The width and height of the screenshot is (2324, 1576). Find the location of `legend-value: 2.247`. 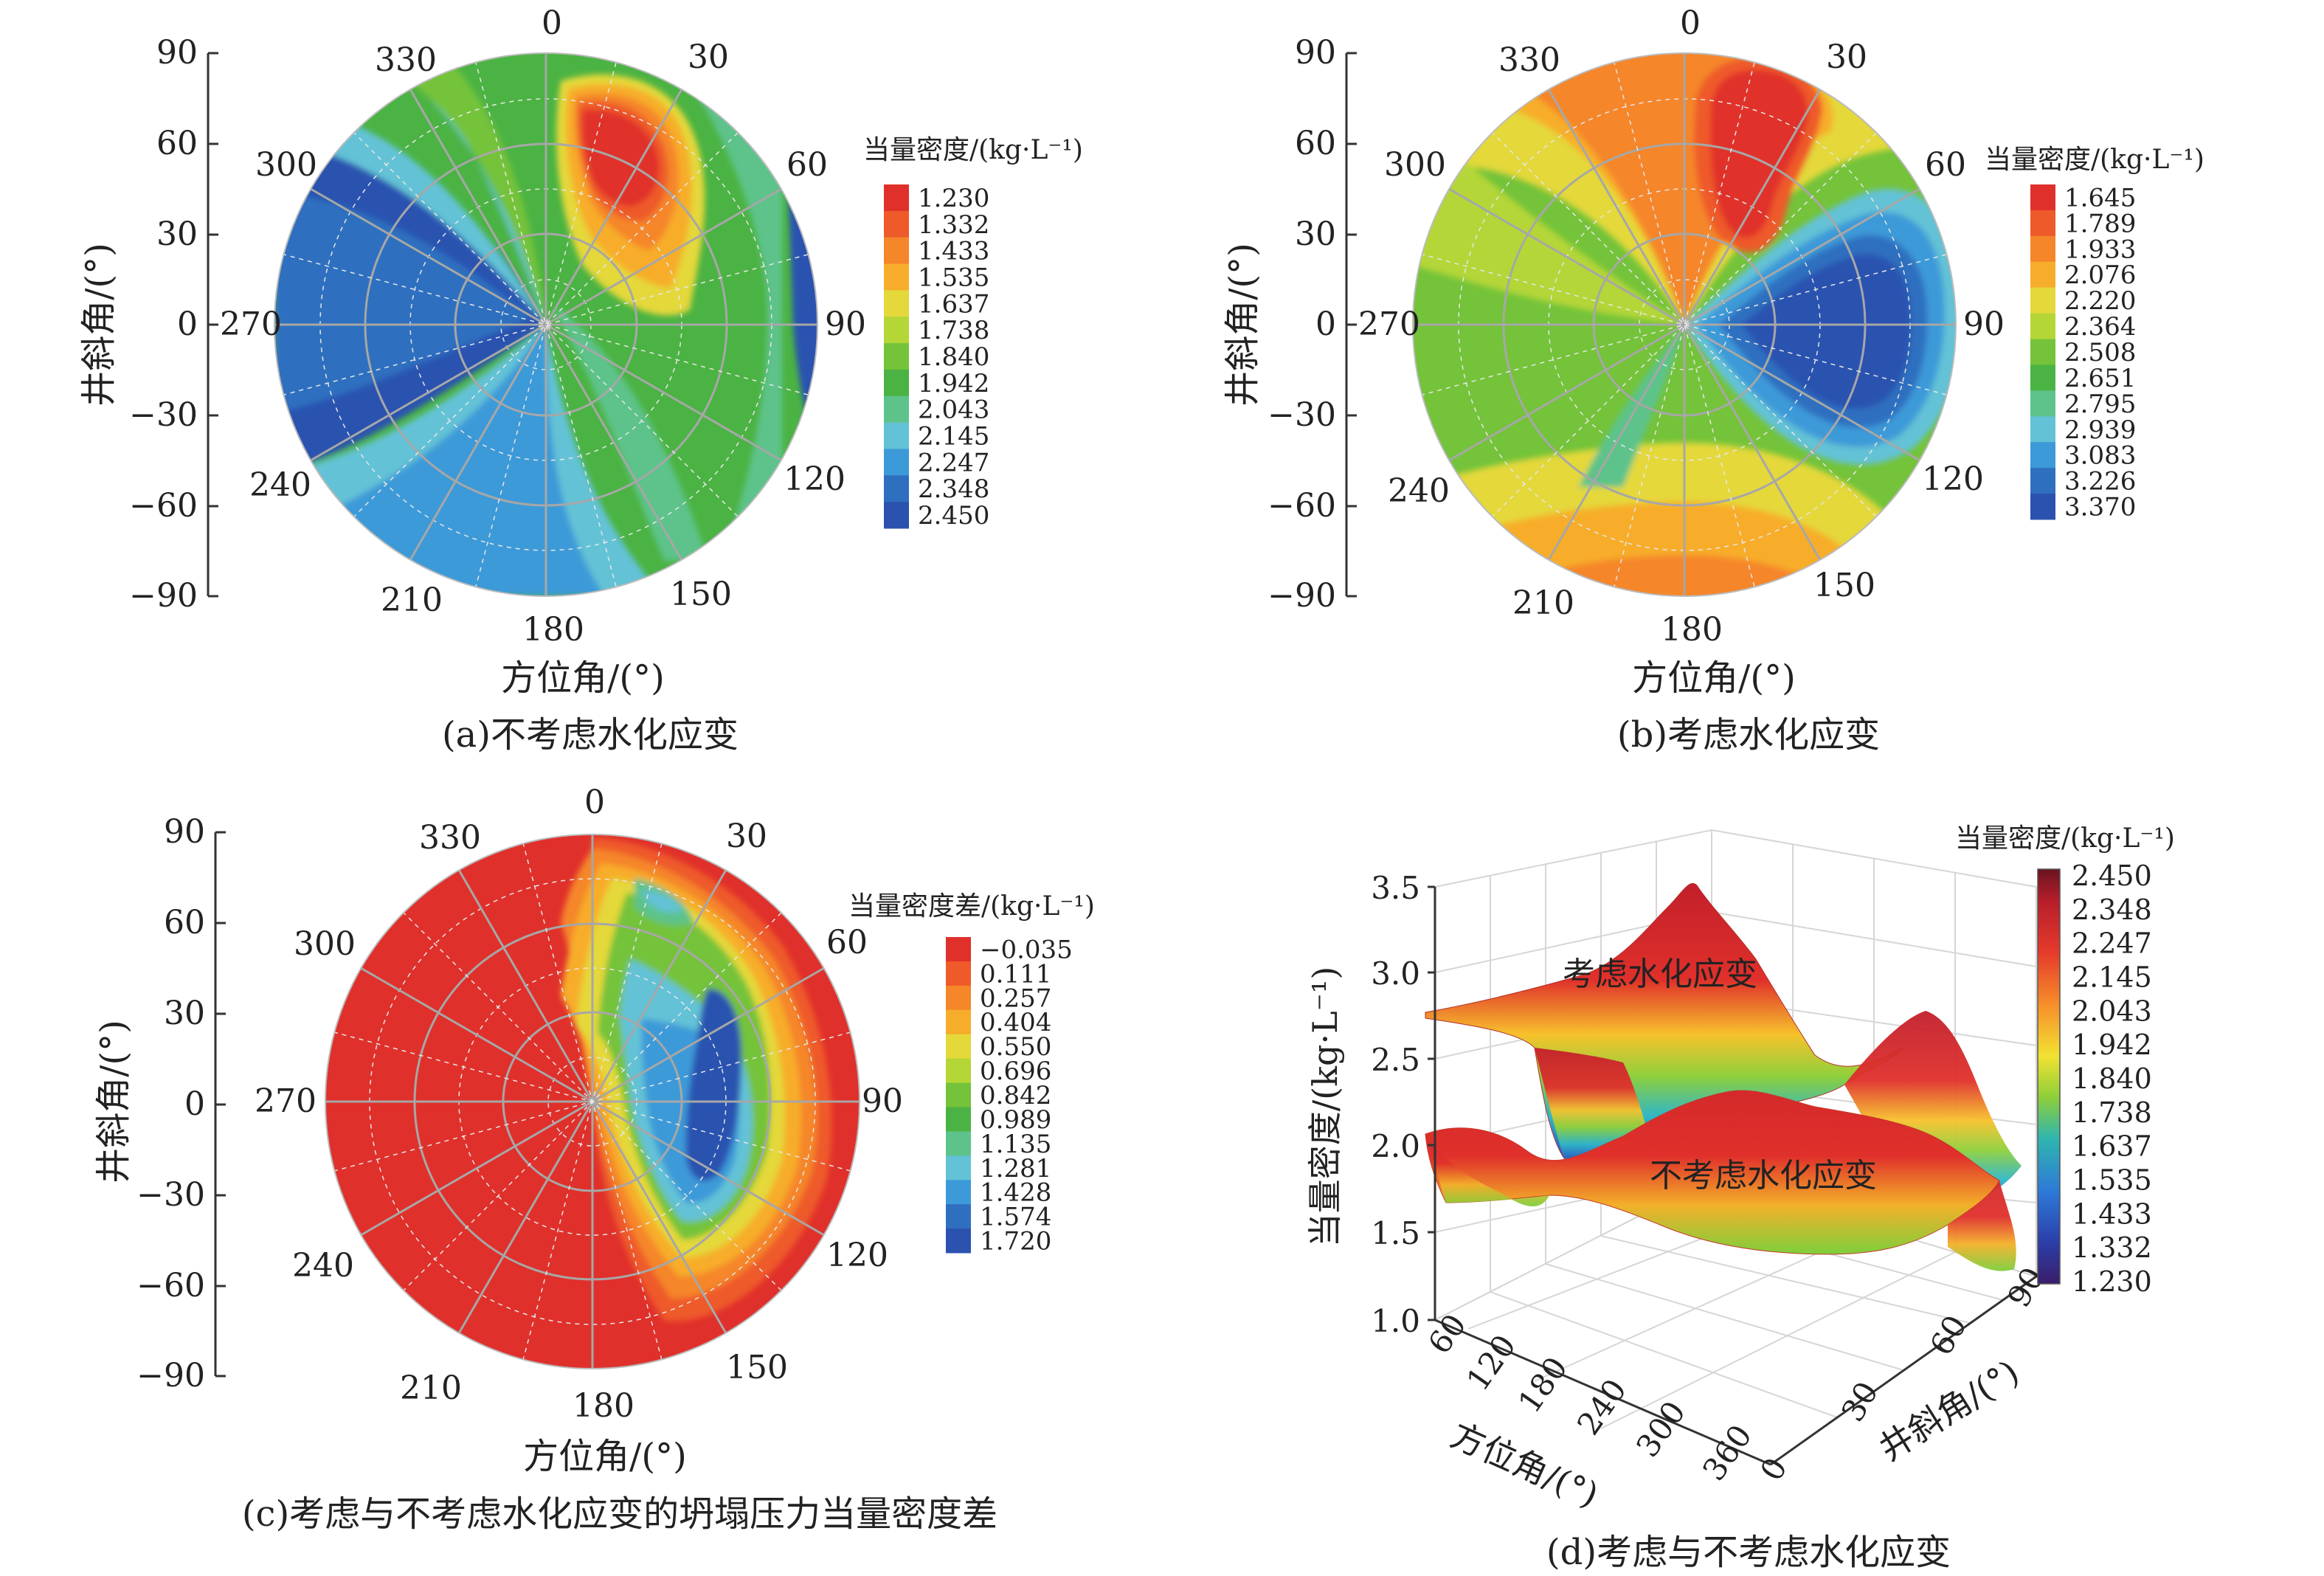

legend-value: 2.247 is located at coordinates (2112, 943).